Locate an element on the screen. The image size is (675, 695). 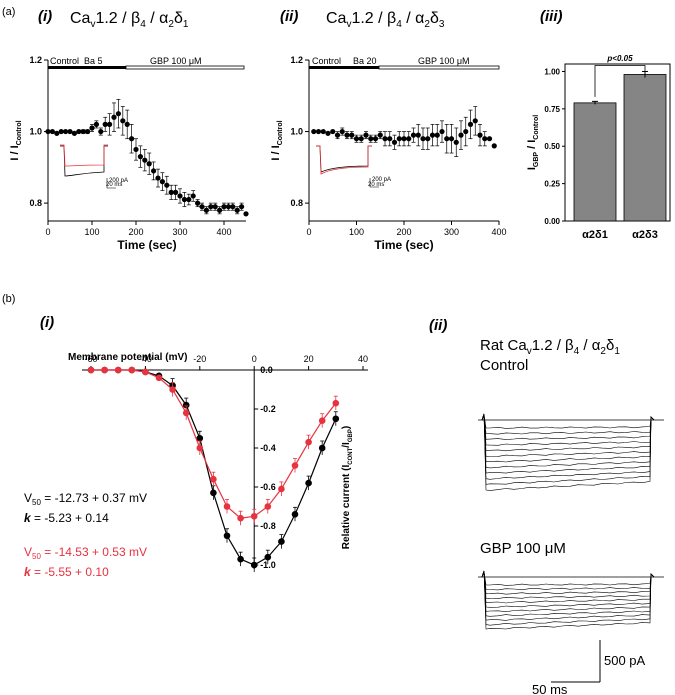
x-tick-label: 40 is located at coordinates (363, 359).